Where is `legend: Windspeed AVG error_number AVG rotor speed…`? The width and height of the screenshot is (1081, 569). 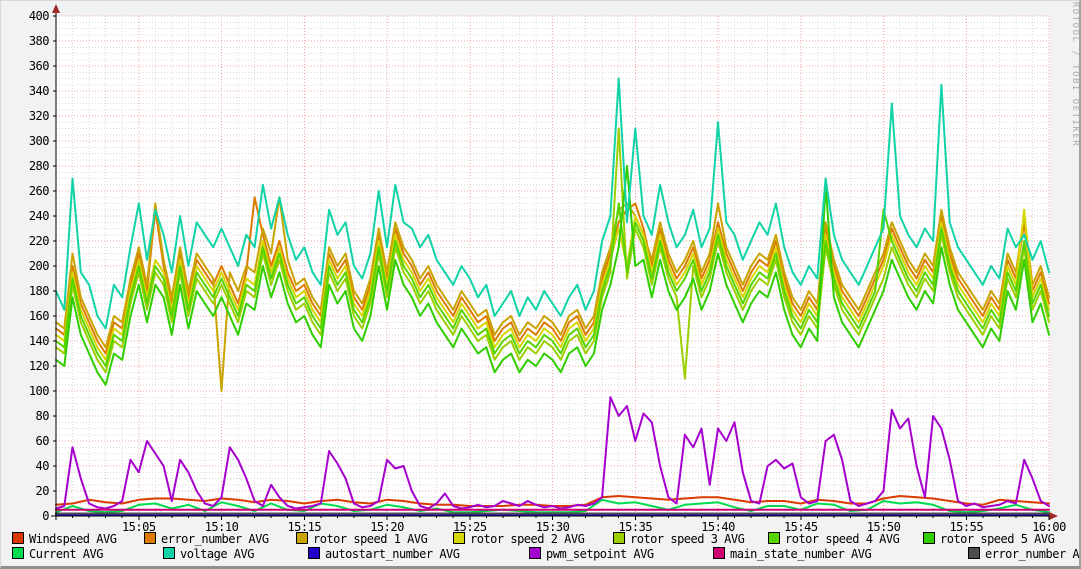
legend: Windspeed AVG error_number AVG rotor speed… is located at coordinates (540, 547).